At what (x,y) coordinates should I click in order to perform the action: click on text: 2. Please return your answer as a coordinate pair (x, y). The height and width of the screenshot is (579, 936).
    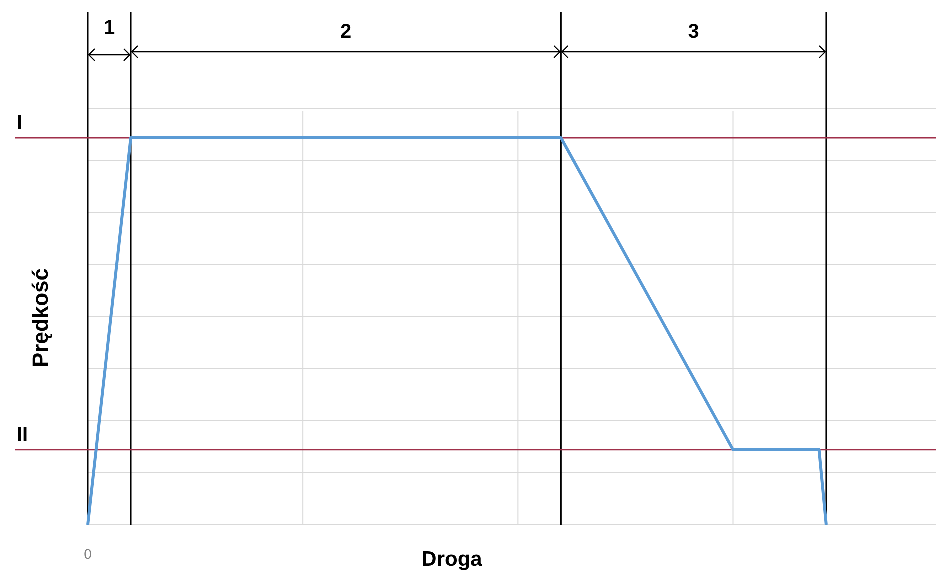
    Looking at the image, I should click on (346, 32).